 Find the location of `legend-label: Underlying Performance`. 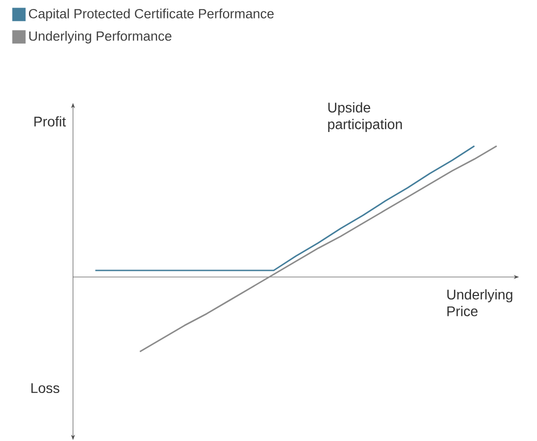

legend-label: Underlying Performance is located at coordinates (100, 37).